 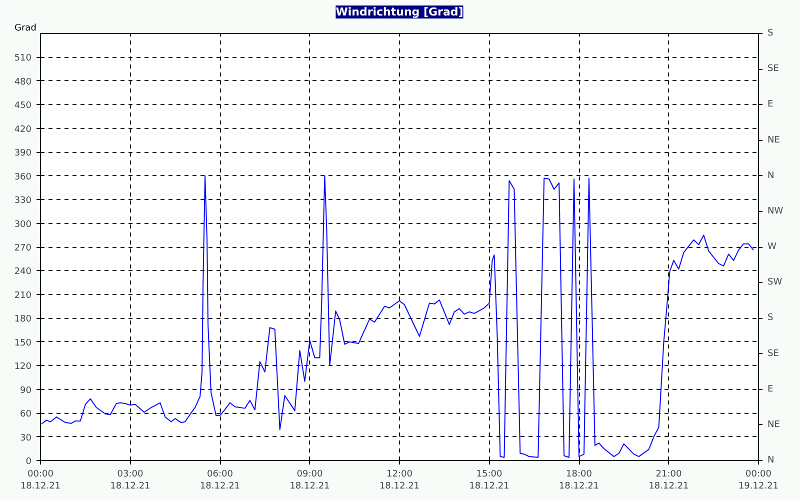 What do you see at coordinates (489, 481) in the screenshot?
I see `x-tick-label: 15:00 18.12.21` at bounding box center [489, 481].